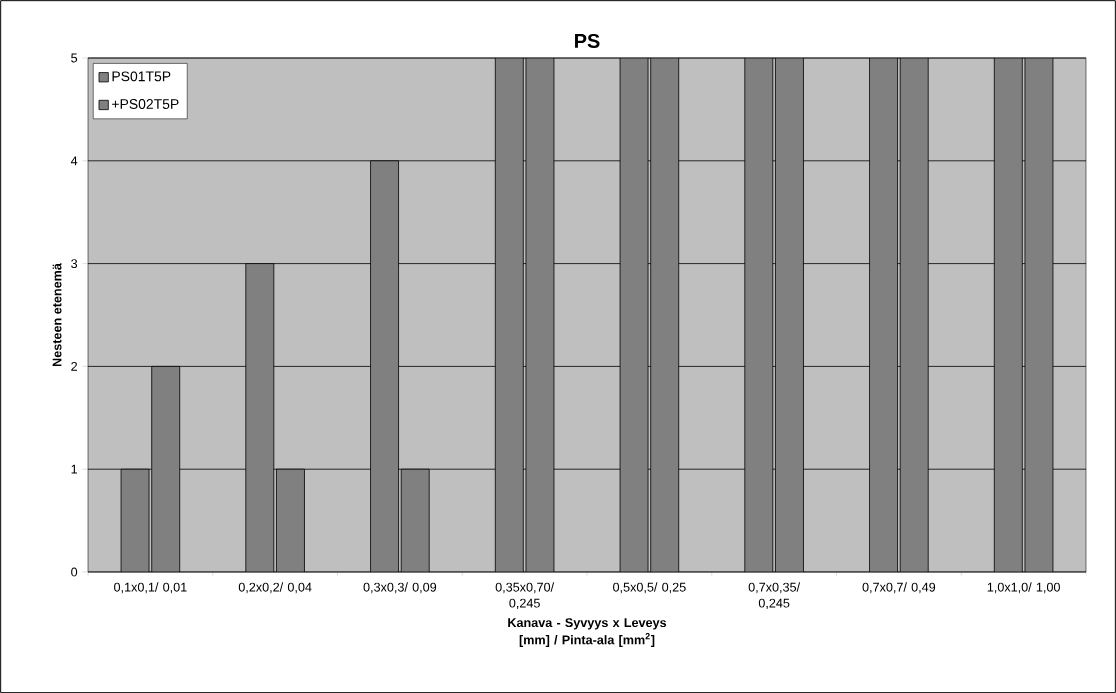 The height and width of the screenshot is (693, 1116). Describe the element at coordinates (649, 587) in the screenshot. I see `x-tick-label: 0,5x0,5/ 0,25` at that location.